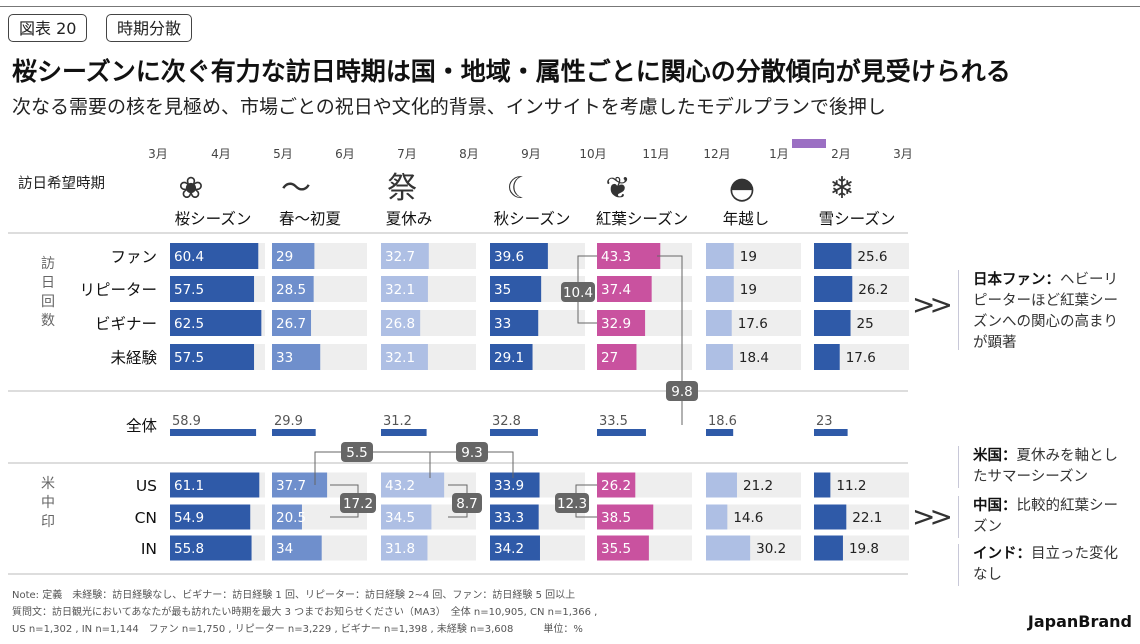 The height and width of the screenshot is (644, 1140). Describe the element at coordinates (358, 504) in the screenshot. I see `difference-label: 17.2` at that location.